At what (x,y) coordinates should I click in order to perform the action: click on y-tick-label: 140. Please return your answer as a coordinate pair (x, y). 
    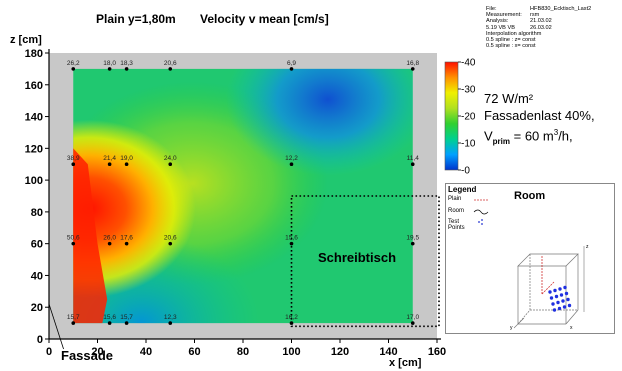
    Looking at the image, I should click on (34, 118).